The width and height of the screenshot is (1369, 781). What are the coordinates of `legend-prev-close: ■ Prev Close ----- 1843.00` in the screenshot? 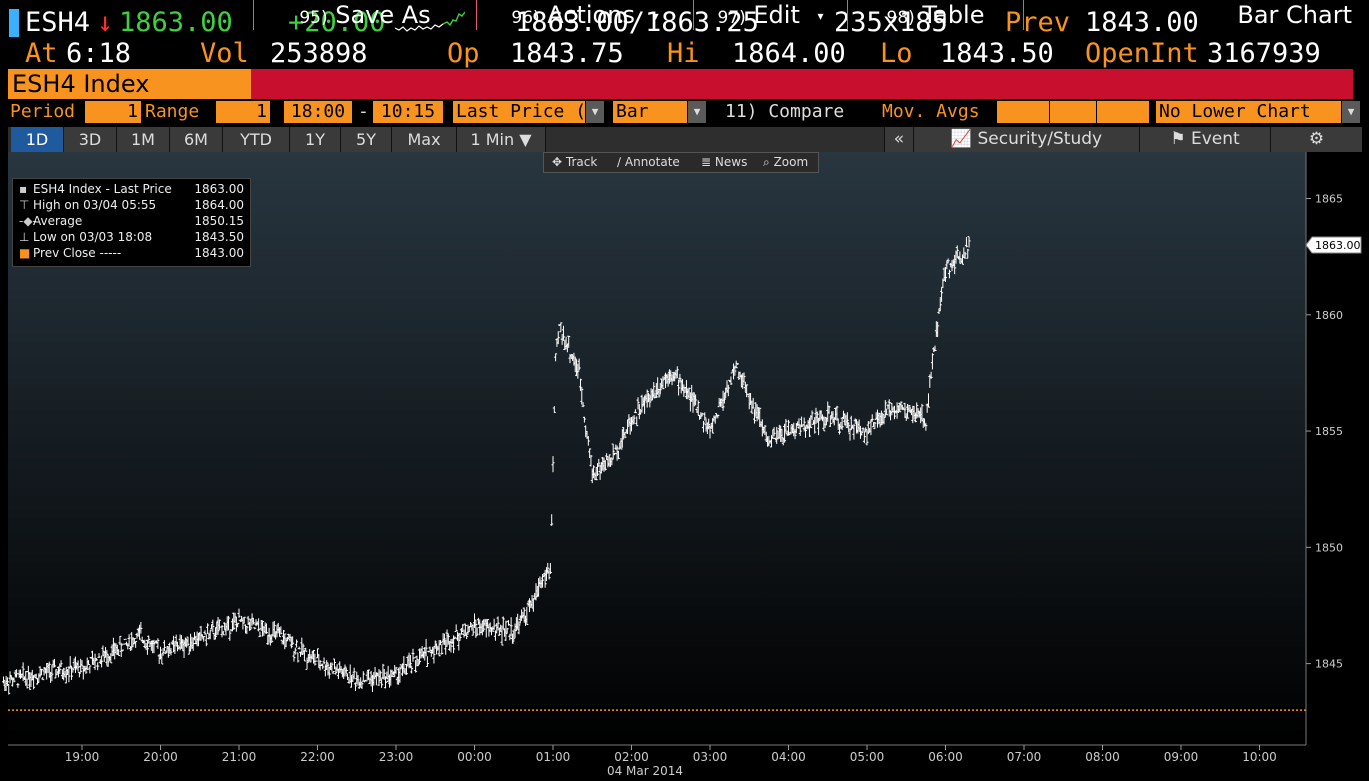 It's located at (131, 253).